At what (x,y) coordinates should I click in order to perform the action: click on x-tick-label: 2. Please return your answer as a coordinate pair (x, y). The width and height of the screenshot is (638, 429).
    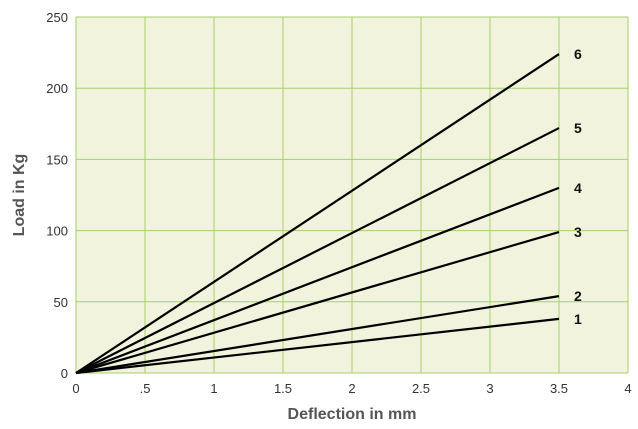
    Looking at the image, I should click on (351, 388).